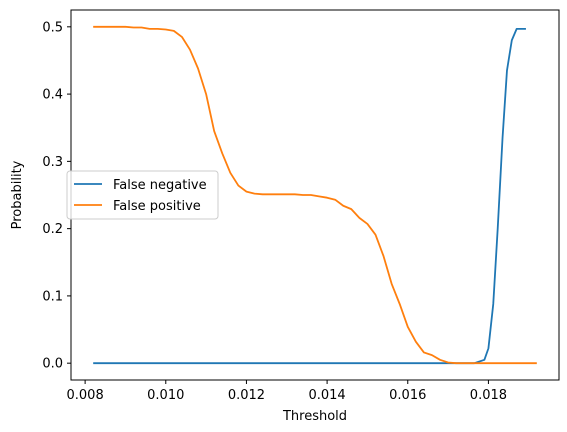  I want to click on x-tick-label: 0.010, so click(165, 395).